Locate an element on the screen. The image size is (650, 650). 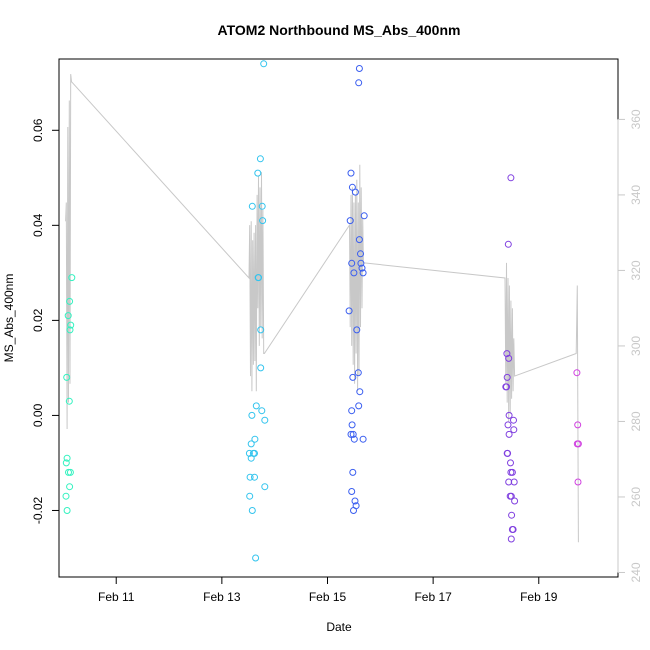
y2-tick-label: 360 is located at coordinates (636, 119).